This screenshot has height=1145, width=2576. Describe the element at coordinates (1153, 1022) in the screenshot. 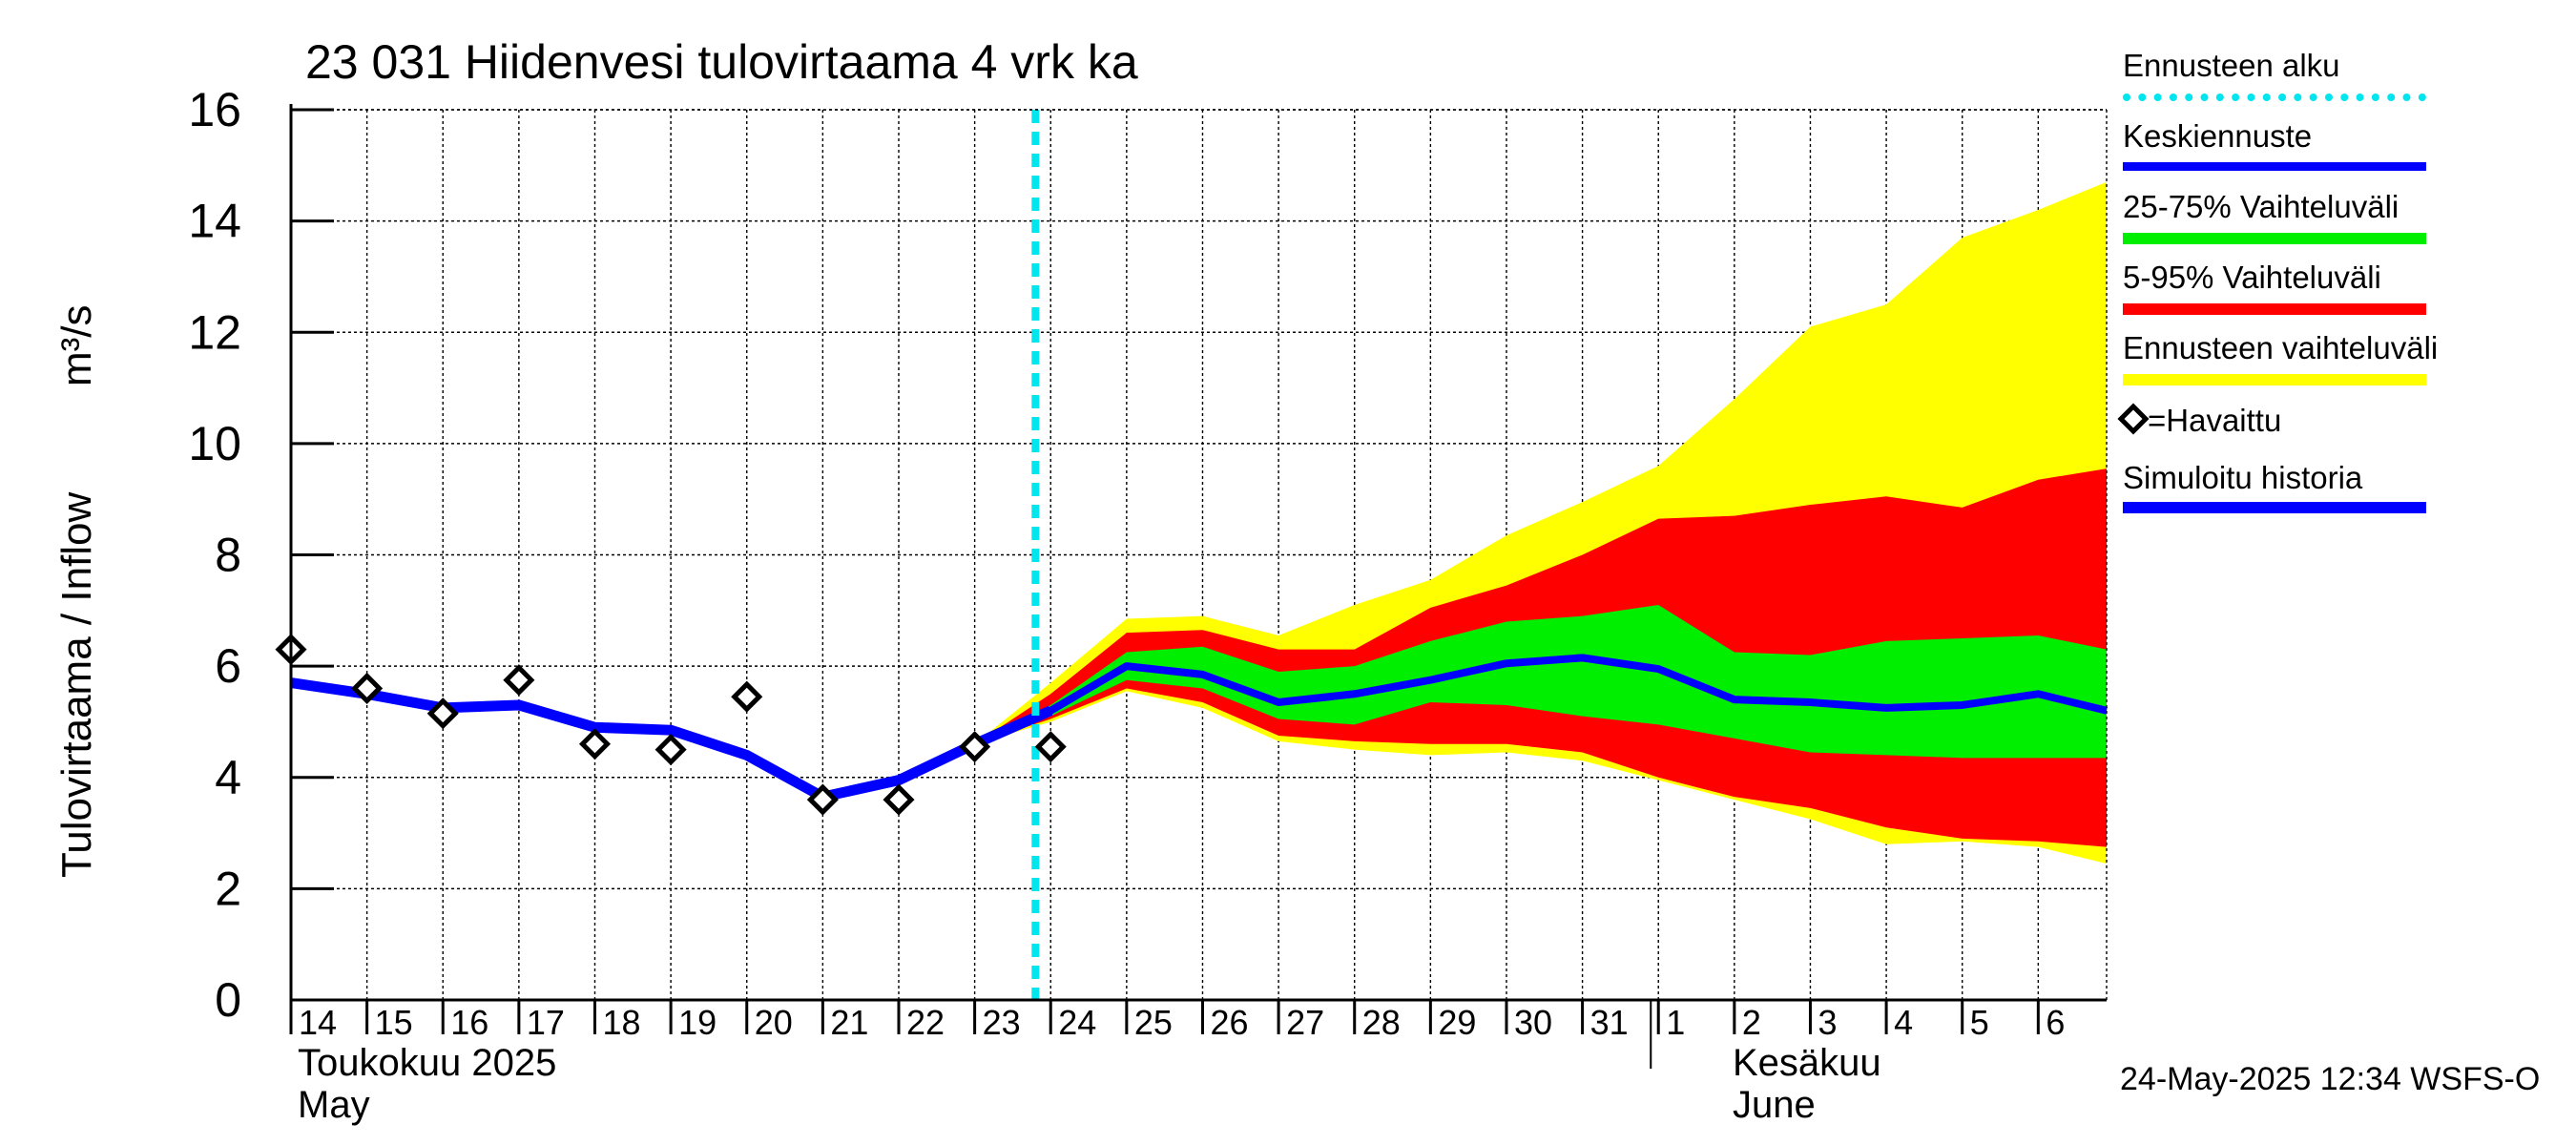

I see `x-tick-label: 25` at that location.